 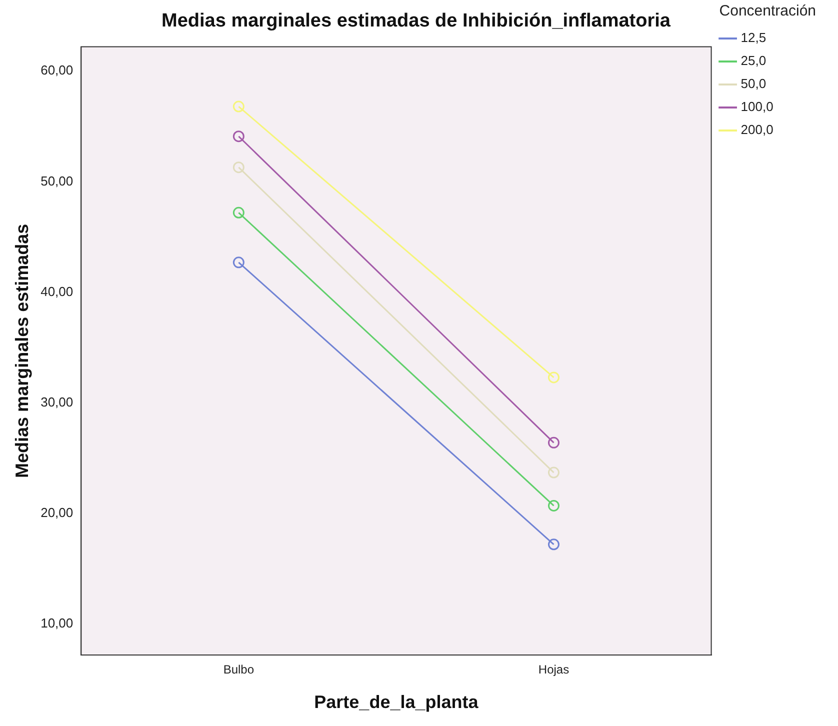 I want to click on x-tick-label: Bulbo, so click(x=238, y=669).